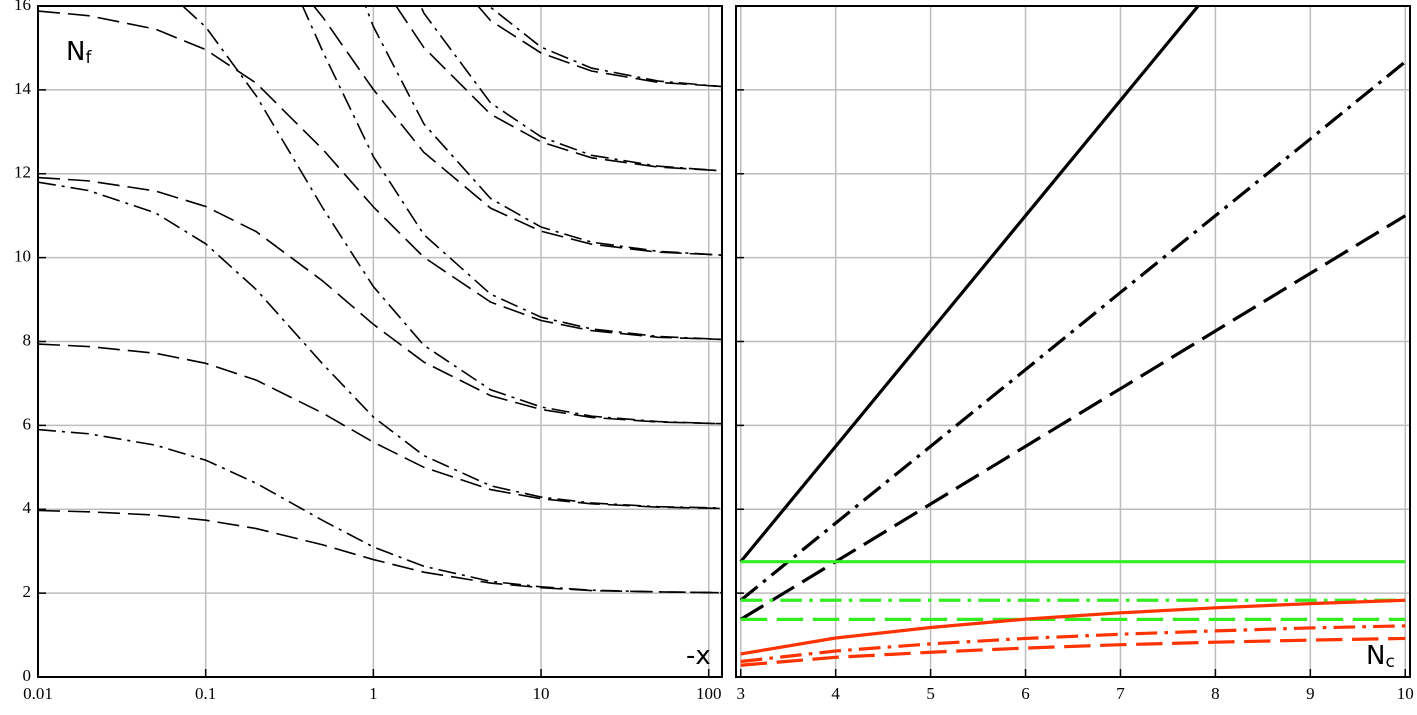  I want to click on x-tick-label: 4, so click(835, 693).